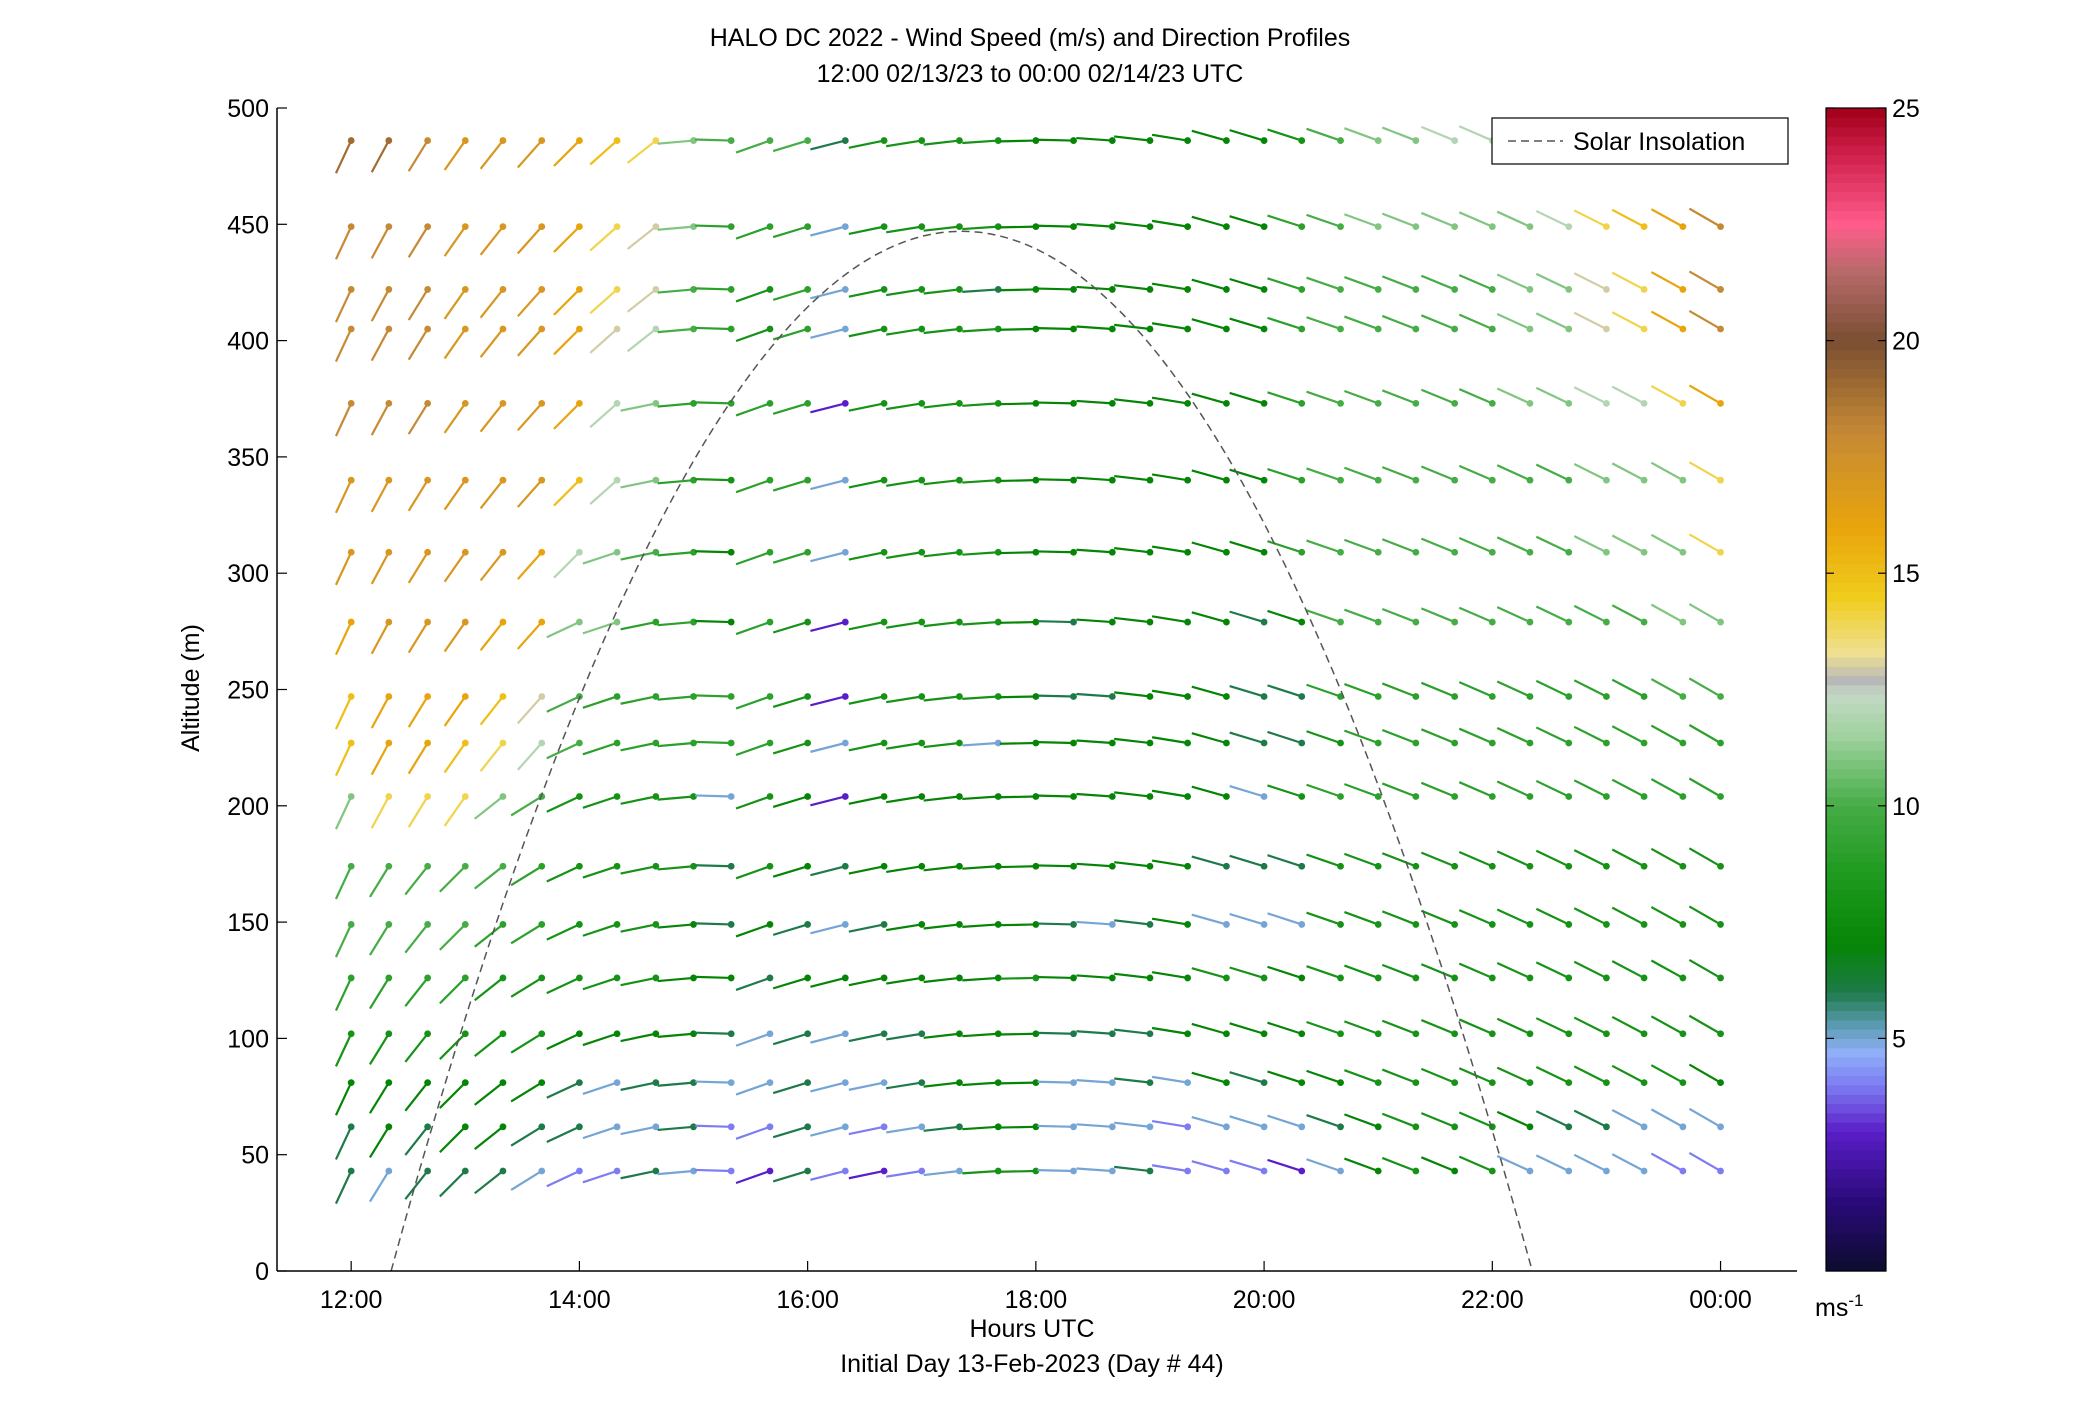 This screenshot has height=1425, width=2098. What do you see at coordinates (1659, 142) in the screenshot?
I see `legend-label: Solar Insolation` at bounding box center [1659, 142].